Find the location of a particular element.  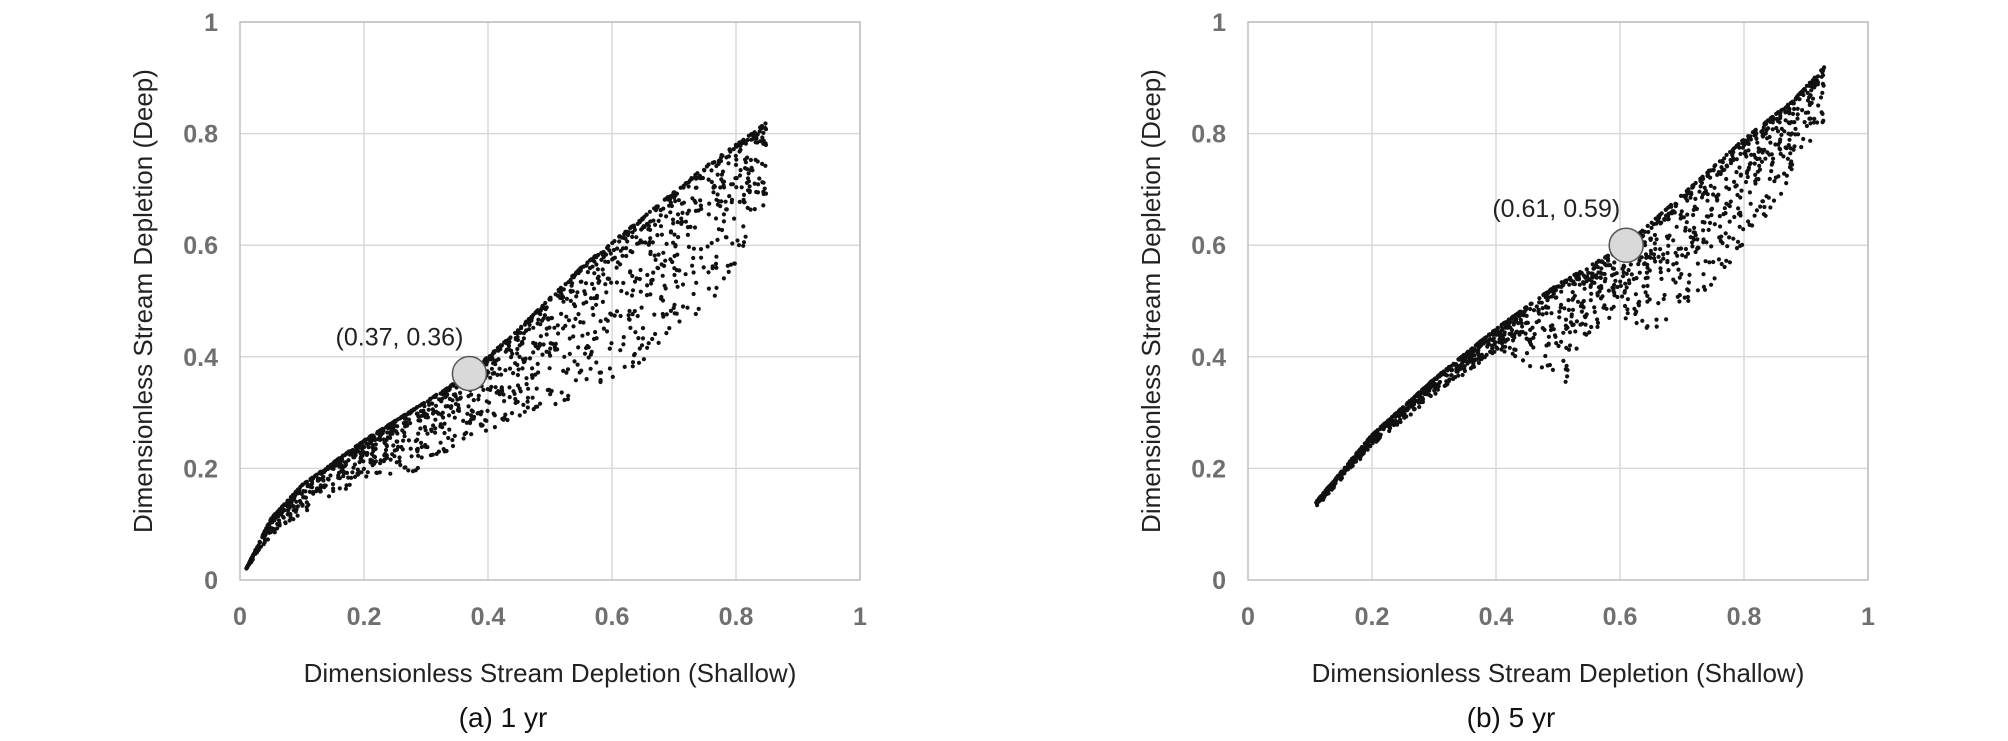

y-axis-label: Dimensionless Stream Depletion (Deep) is located at coordinates (1151, 301).